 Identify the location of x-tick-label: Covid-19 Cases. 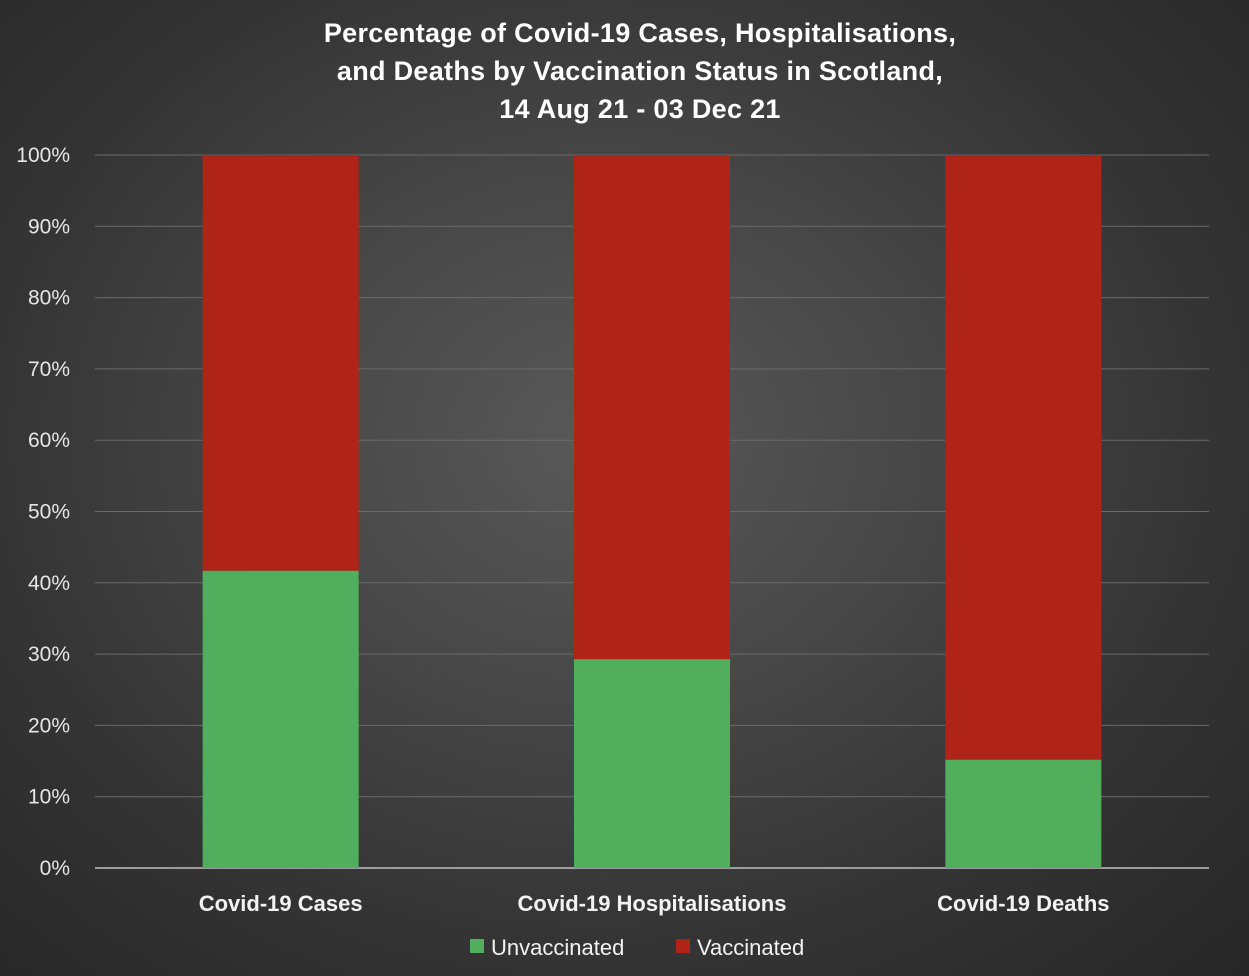
(281, 903).